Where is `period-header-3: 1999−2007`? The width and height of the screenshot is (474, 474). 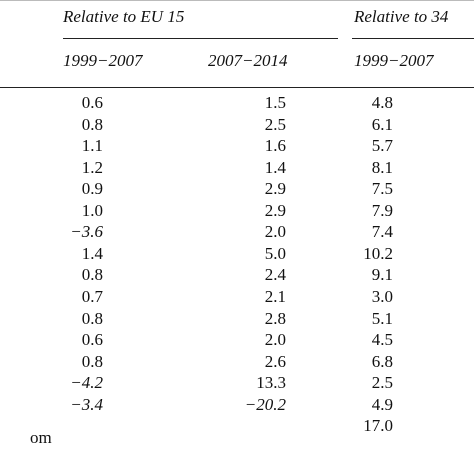
period-header-3: 1999−2007 is located at coordinates (394, 60).